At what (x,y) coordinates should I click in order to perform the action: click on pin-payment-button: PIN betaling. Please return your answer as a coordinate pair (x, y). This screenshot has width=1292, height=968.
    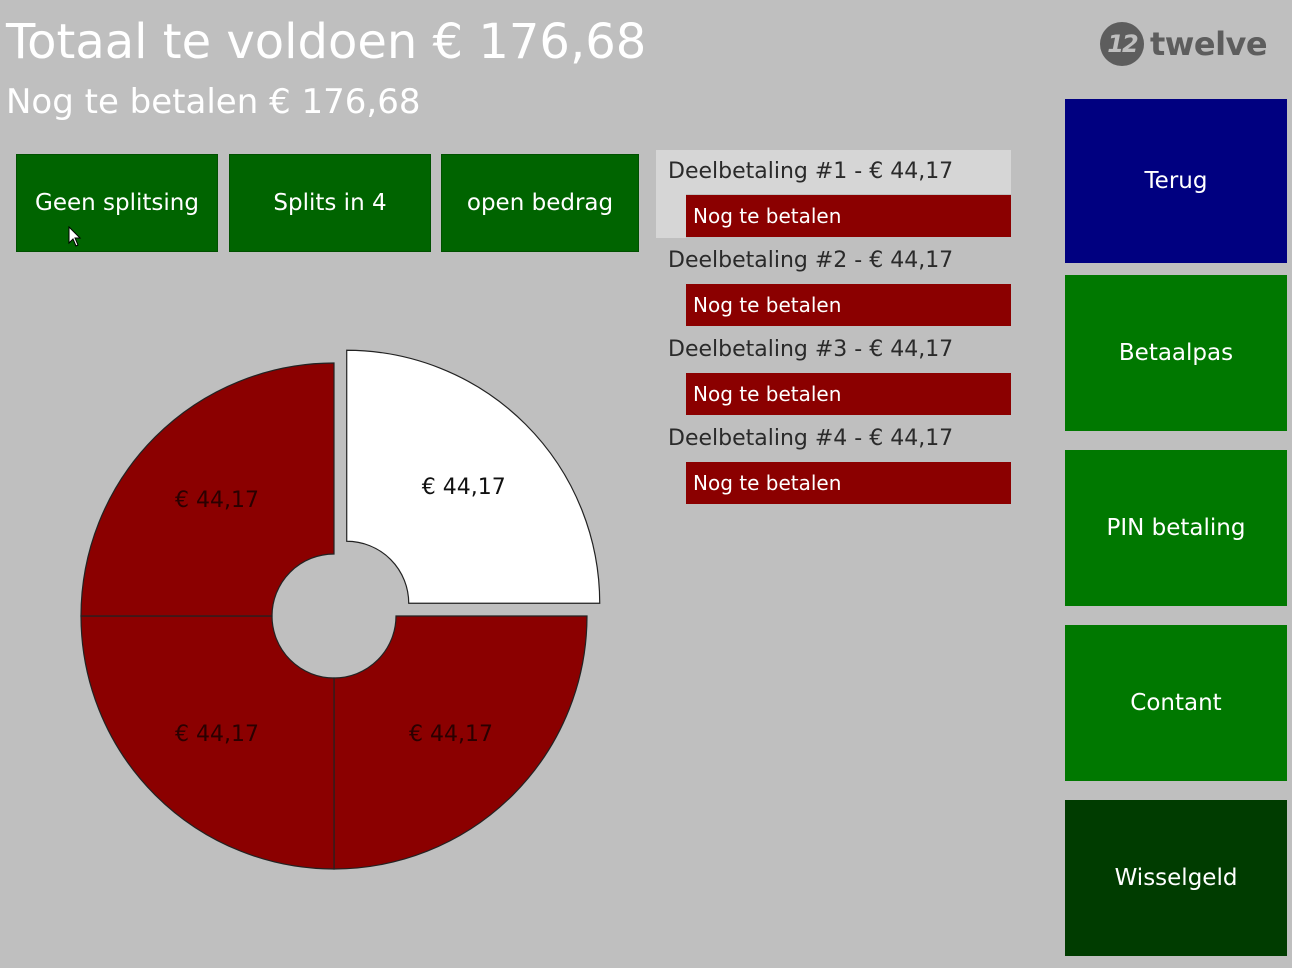
    Looking at the image, I should click on (1176, 528).